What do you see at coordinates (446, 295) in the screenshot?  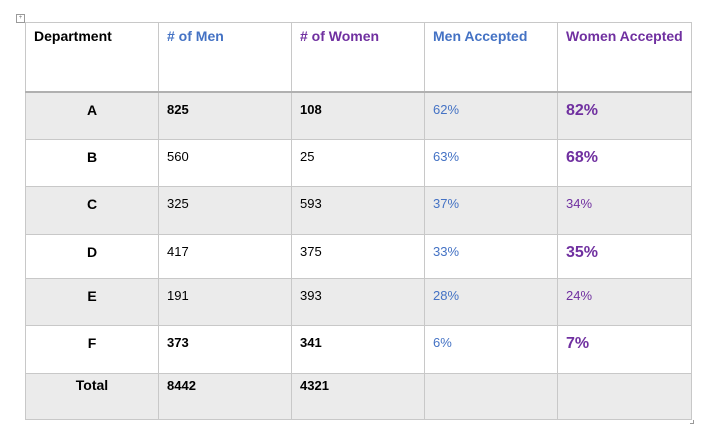 I see `men-accepted-pct: 28%` at bounding box center [446, 295].